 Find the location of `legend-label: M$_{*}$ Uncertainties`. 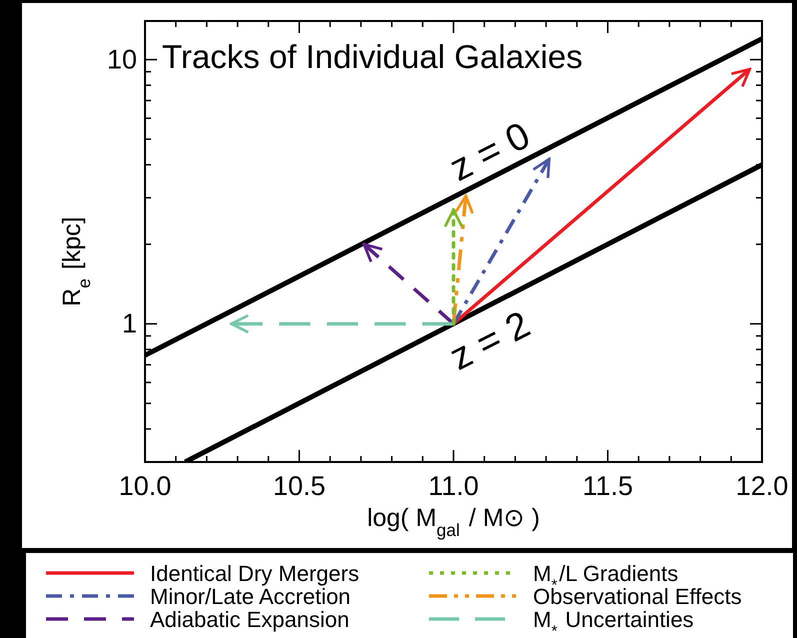

legend-label: M$_{*}$ Uncertainties is located at coordinates (613, 622).